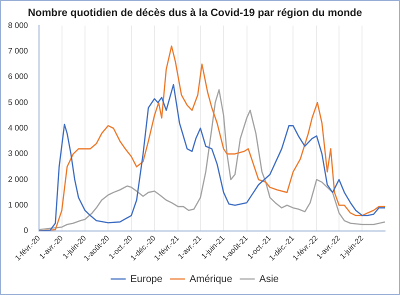 Image resolution: width=400 pixels, height=295 pixels. What do you see at coordinates (195, 13) in the screenshot?
I see `chart-title: Nombre quotidien de décès dus à la Covid-19 par région du monde` at bounding box center [195, 13].